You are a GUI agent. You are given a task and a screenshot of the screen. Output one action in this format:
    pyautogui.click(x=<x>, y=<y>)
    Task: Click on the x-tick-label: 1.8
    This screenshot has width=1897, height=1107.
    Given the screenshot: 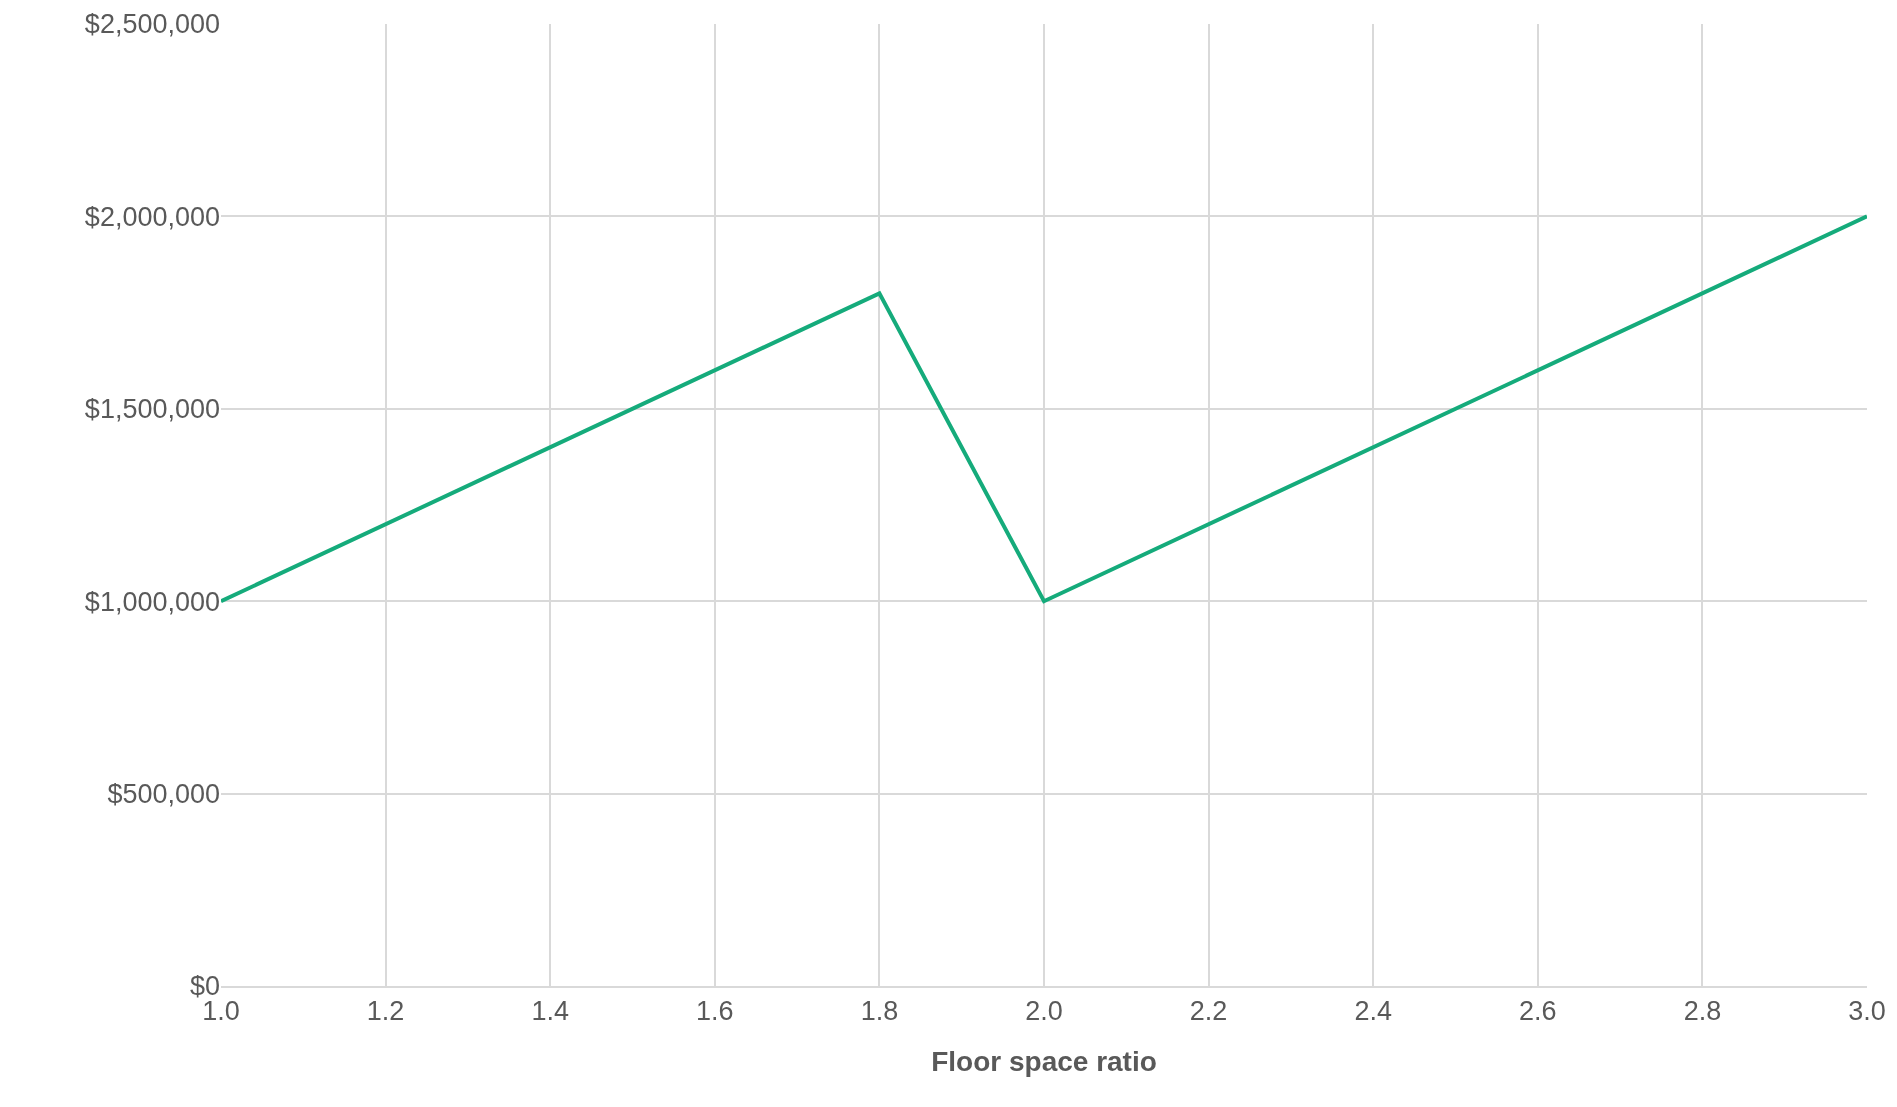 What is the action you would take?
    pyautogui.click(x=879, y=1011)
    